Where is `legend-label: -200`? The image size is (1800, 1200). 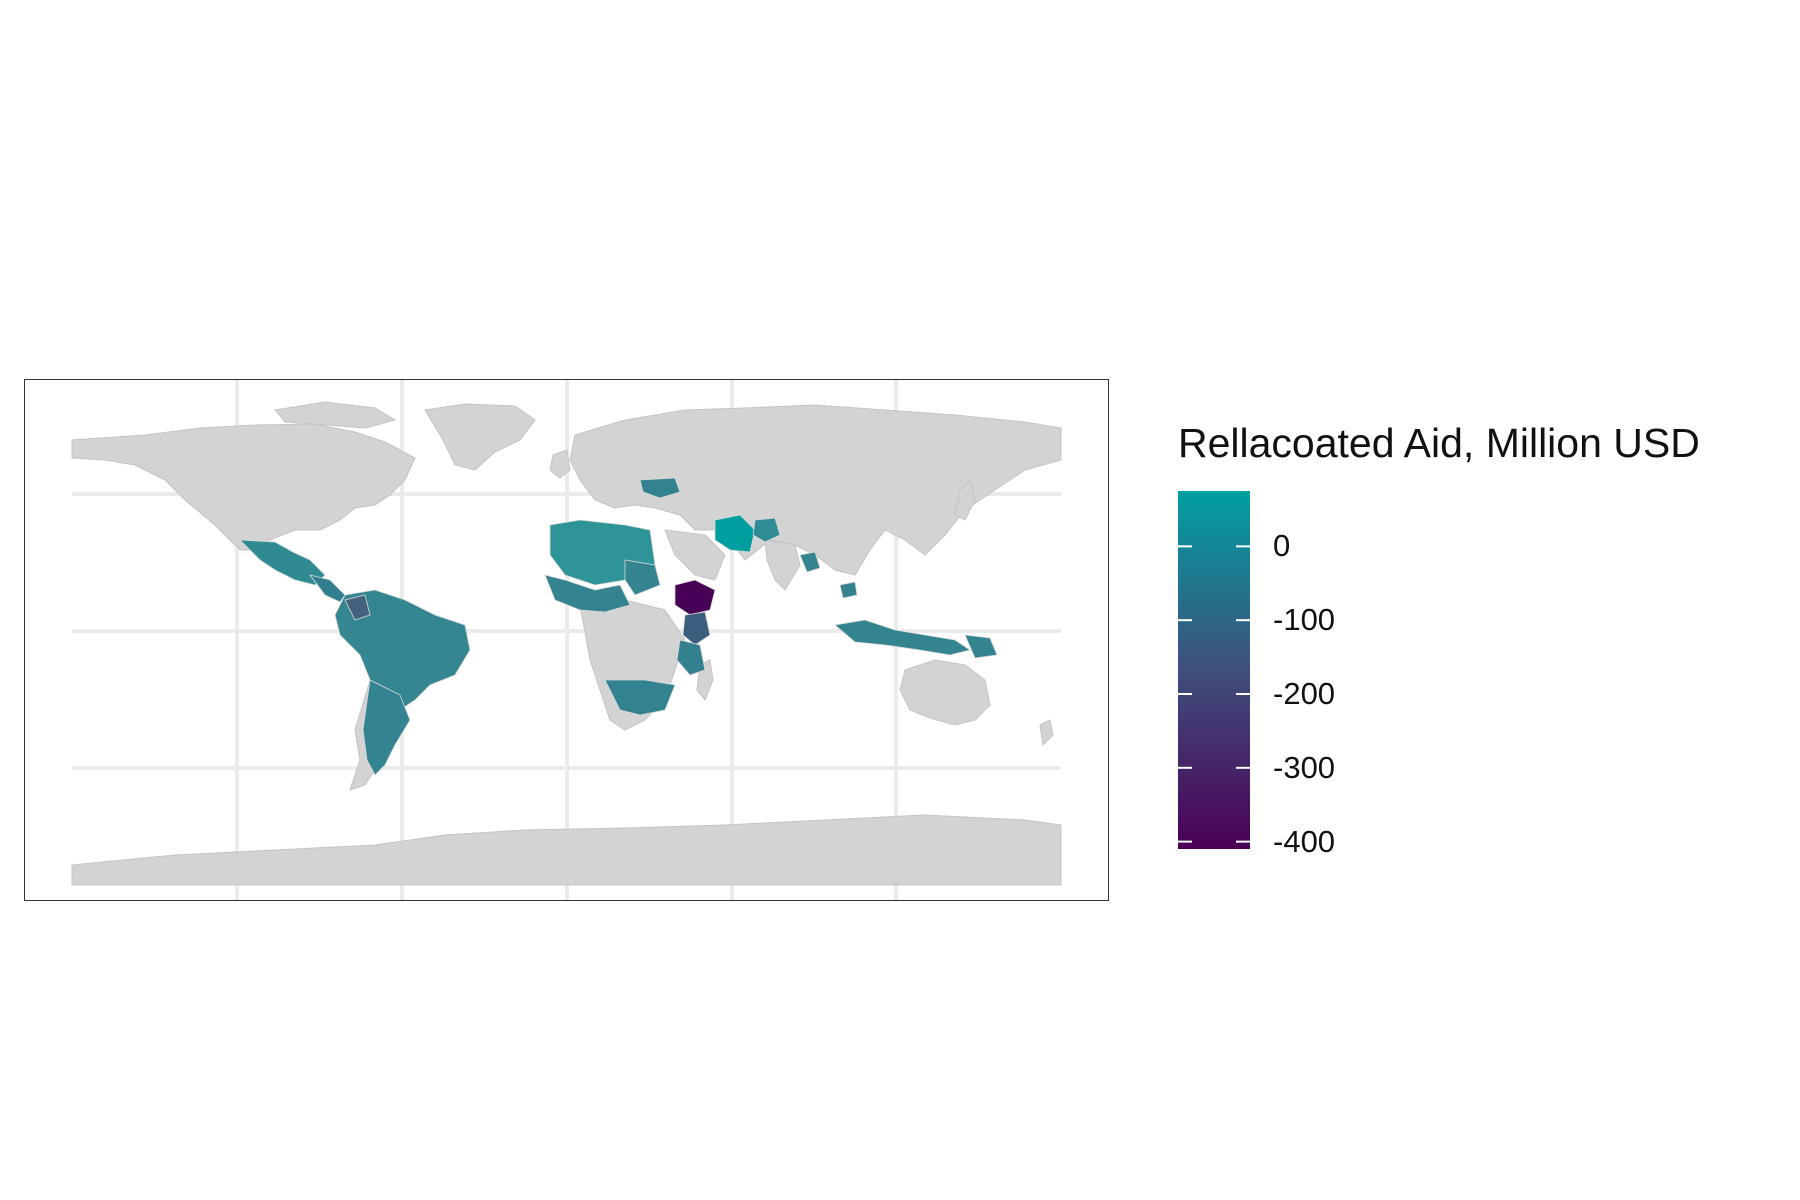
legend-label: -200 is located at coordinates (1304, 693).